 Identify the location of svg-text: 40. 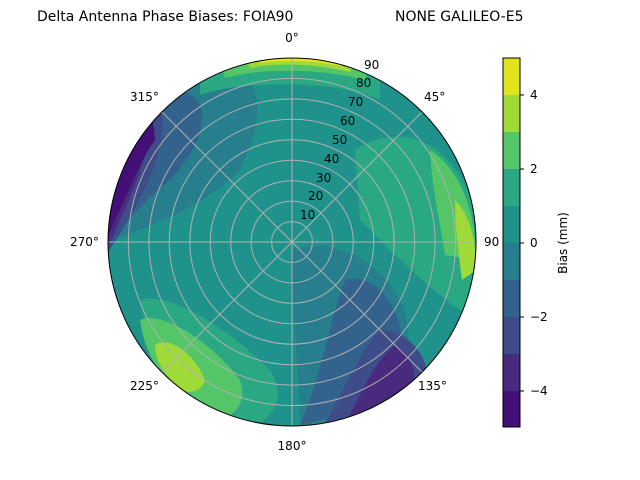
(331, 159).